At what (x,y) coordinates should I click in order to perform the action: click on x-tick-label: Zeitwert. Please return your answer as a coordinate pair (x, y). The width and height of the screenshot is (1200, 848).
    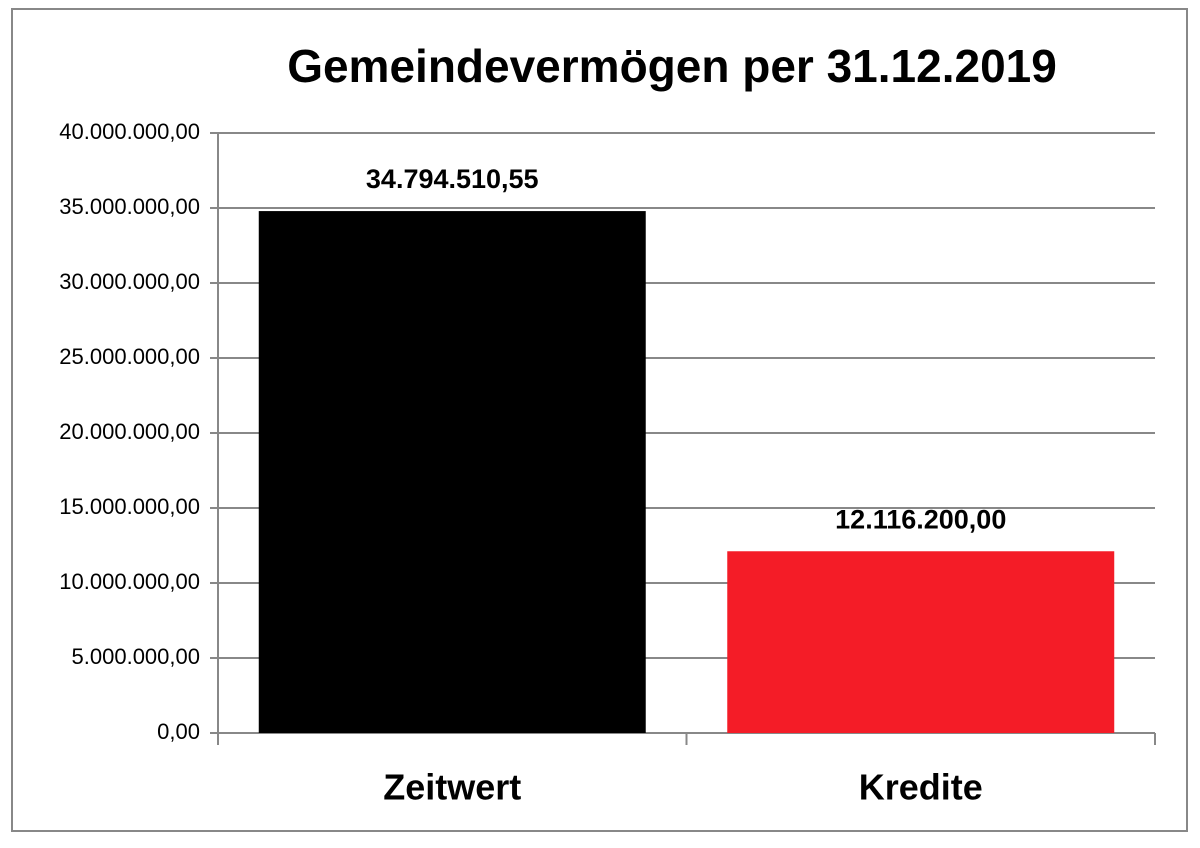
    Looking at the image, I should click on (452, 787).